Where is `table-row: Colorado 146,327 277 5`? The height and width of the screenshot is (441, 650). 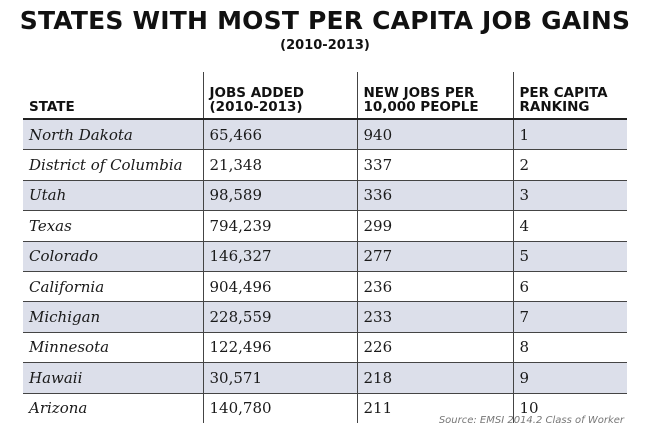
table-row: Colorado 146,327 277 5 is located at coordinates (325, 256).